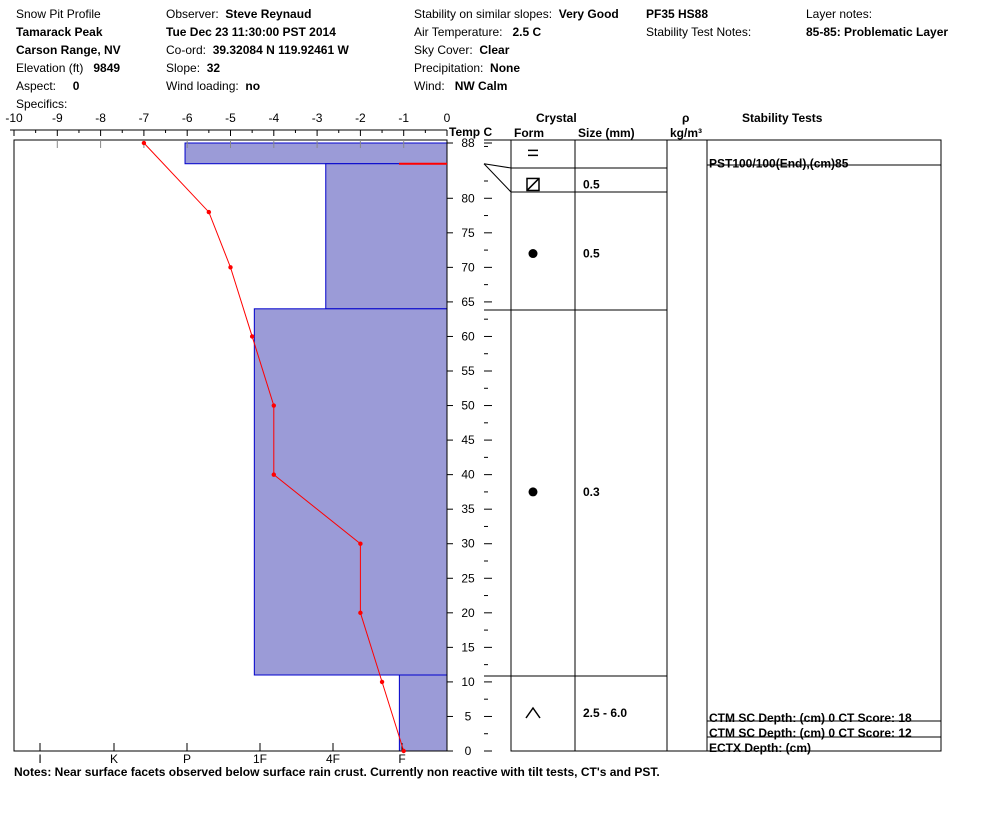  Describe the element at coordinates (810, 733) in the screenshot. I see `stability-test-entry: CTM SC Depth: (cm) 0 CT Score: 12` at that location.